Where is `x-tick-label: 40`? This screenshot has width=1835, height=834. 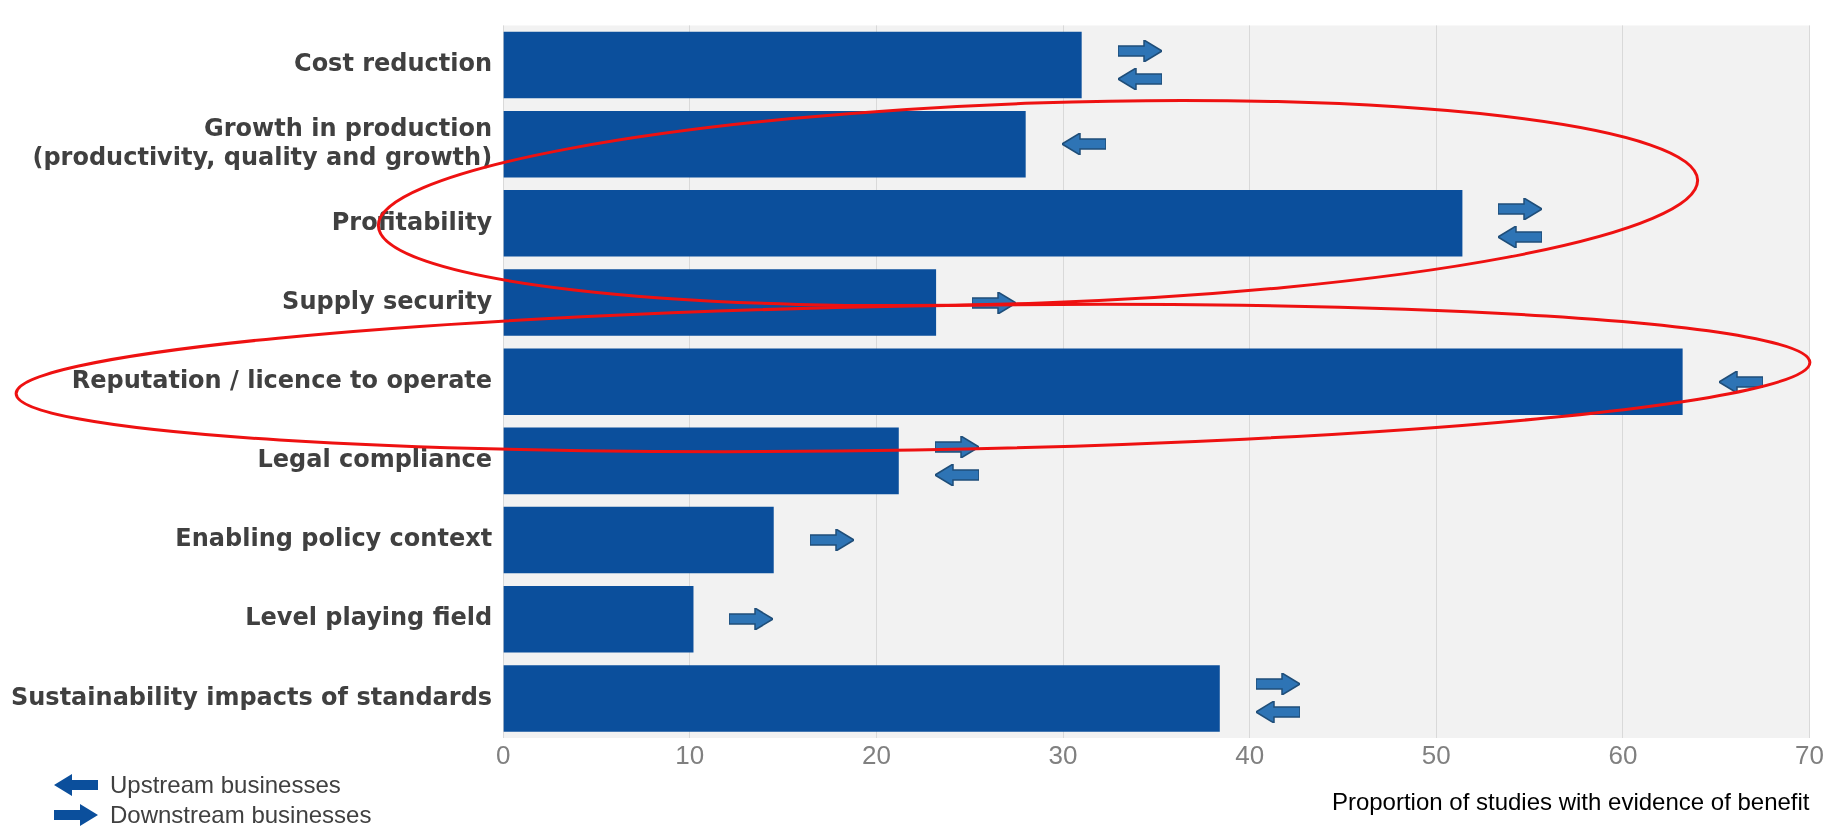
x-tick-label: 40 is located at coordinates (1250, 754).